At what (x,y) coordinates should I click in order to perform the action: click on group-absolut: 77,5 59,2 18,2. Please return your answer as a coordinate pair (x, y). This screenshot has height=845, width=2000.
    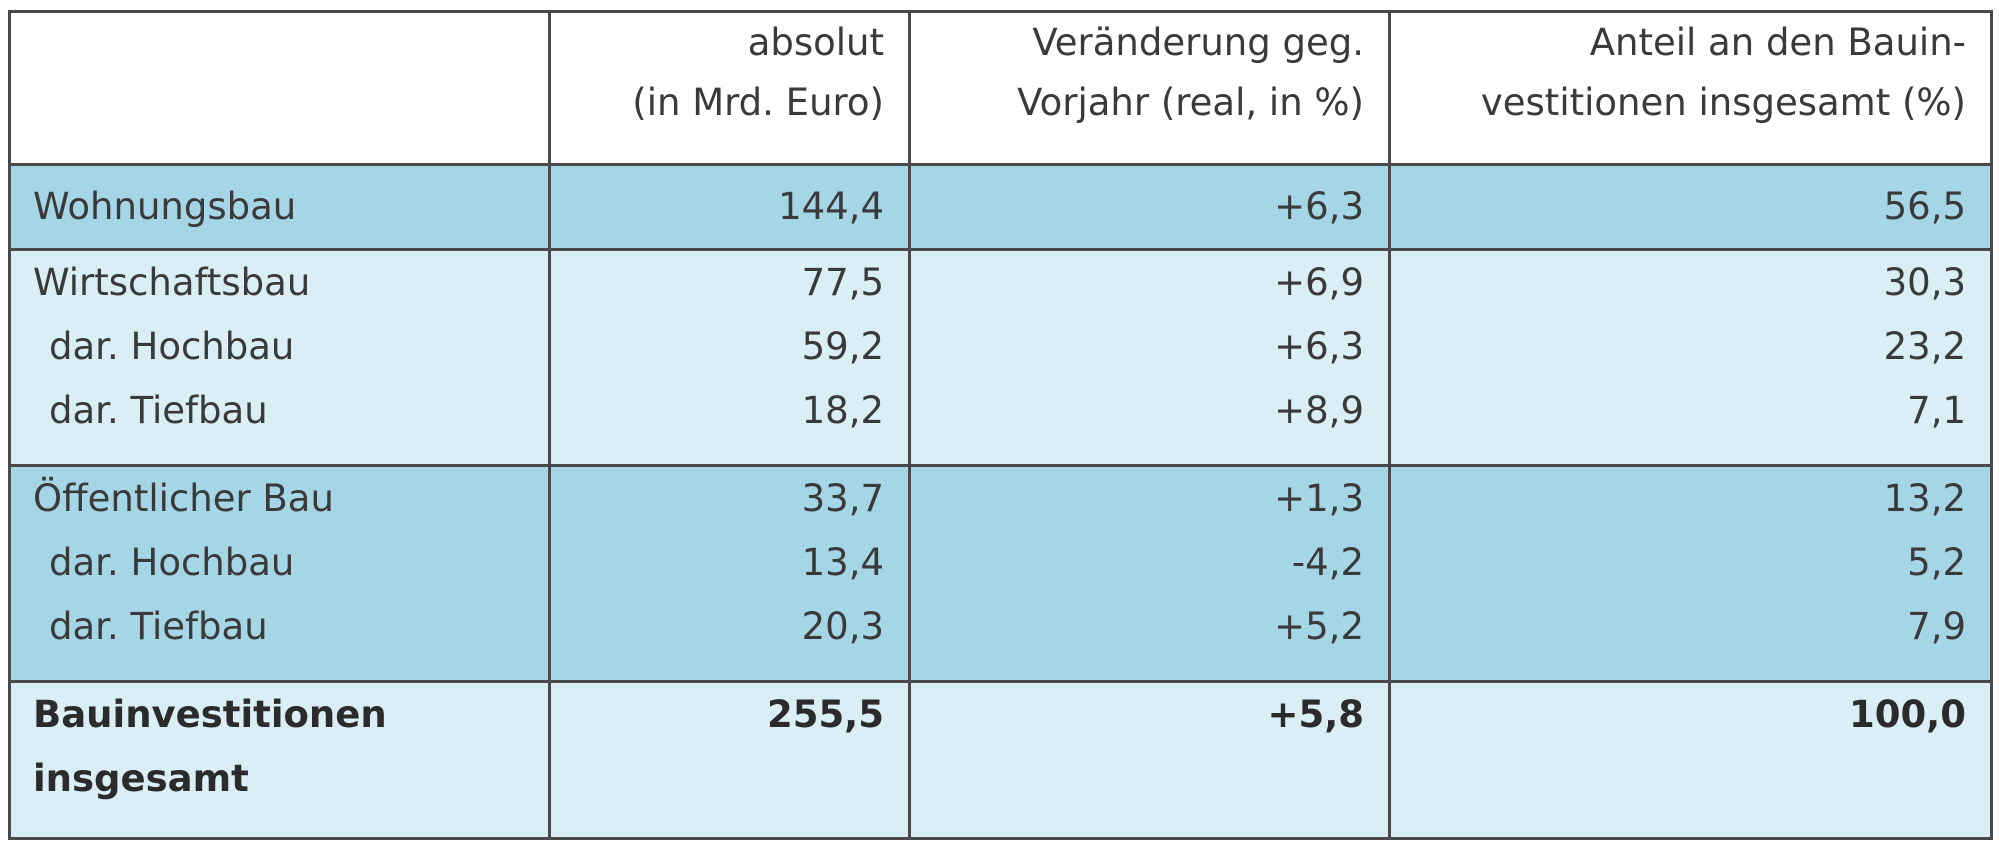
    Looking at the image, I should click on (729, 357).